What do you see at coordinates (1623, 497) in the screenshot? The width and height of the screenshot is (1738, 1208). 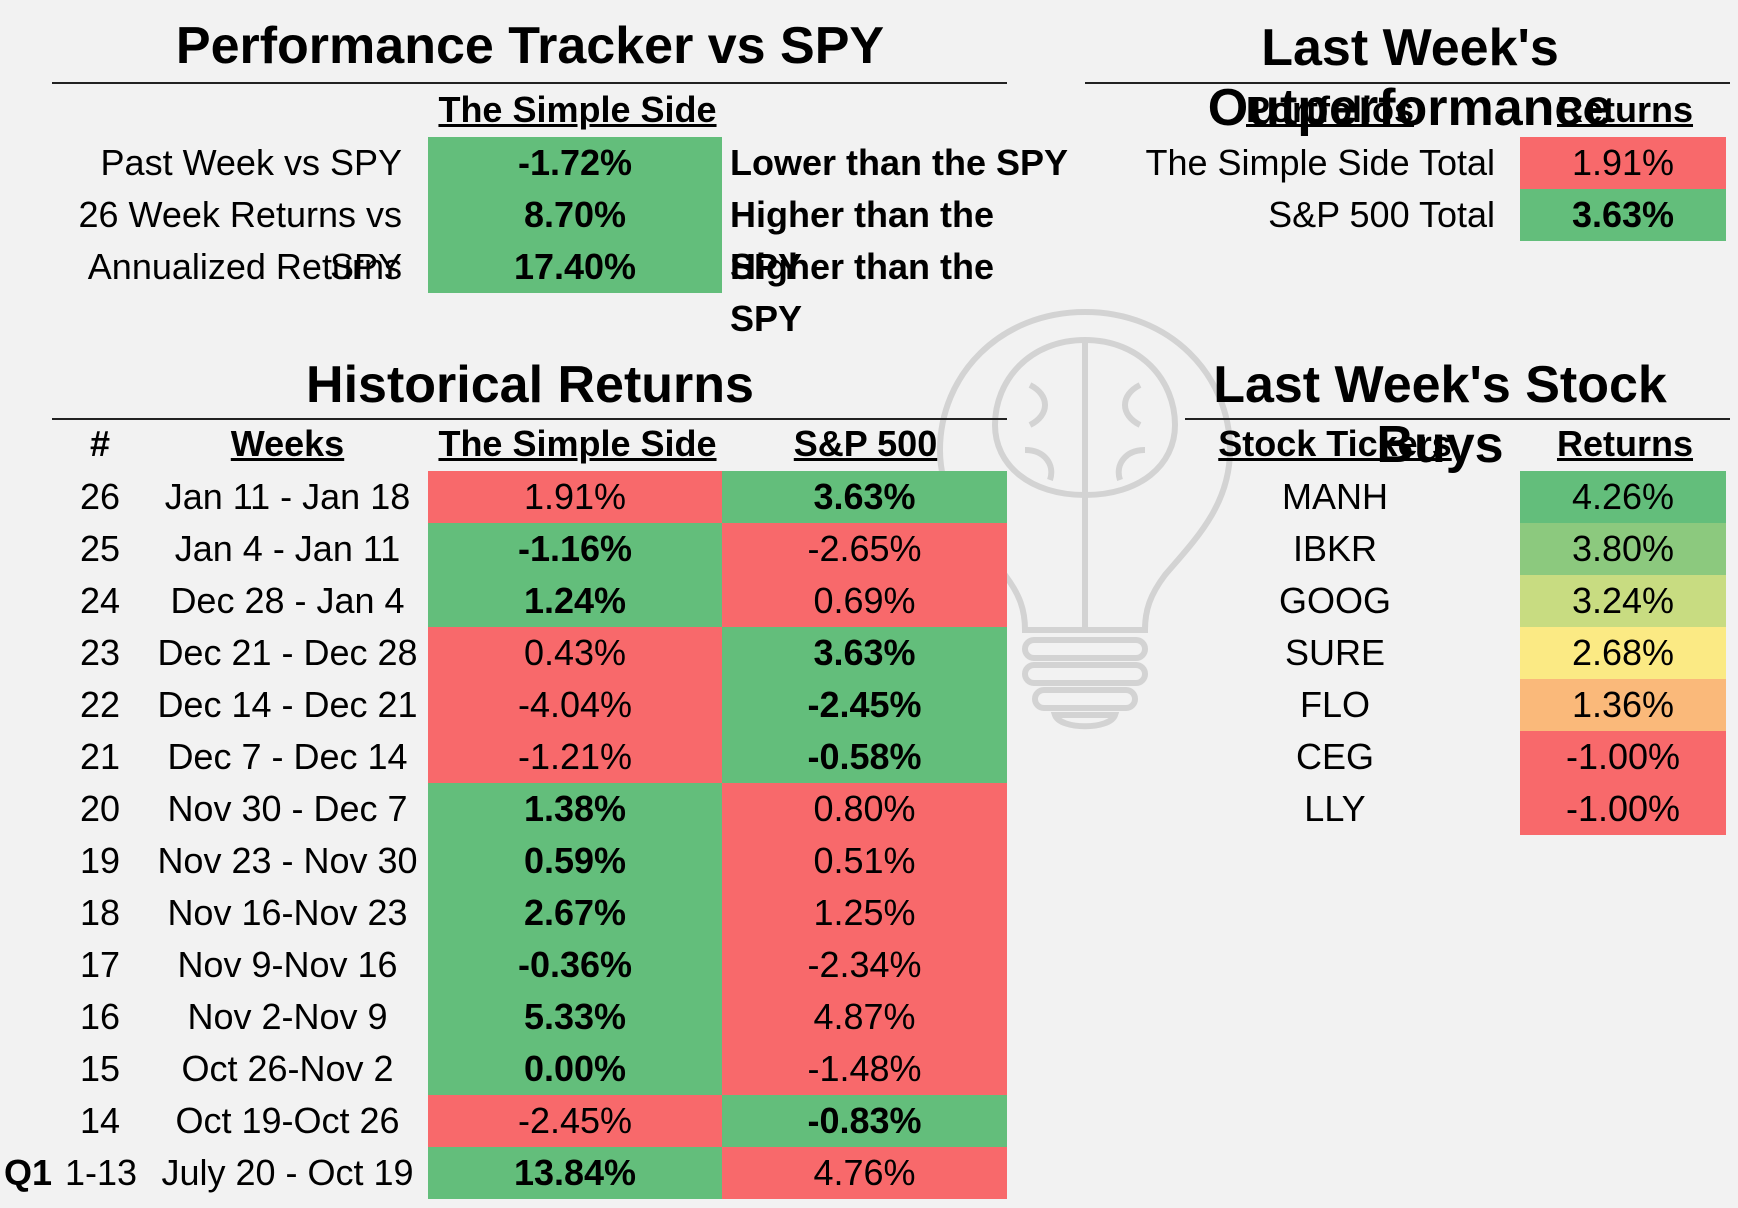 I see `stock-return: 4.26%` at bounding box center [1623, 497].